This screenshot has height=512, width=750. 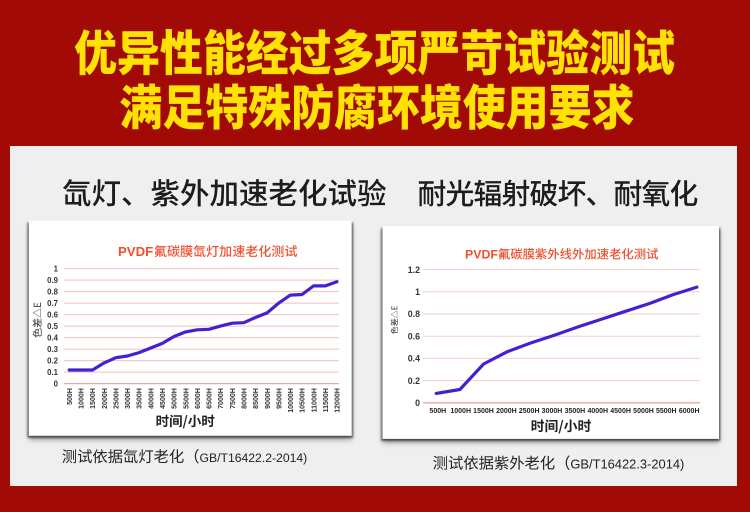 What do you see at coordinates (256, 398) in the screenshot?
I see `svg-text: 8500H` at bounding box center [256, 398].